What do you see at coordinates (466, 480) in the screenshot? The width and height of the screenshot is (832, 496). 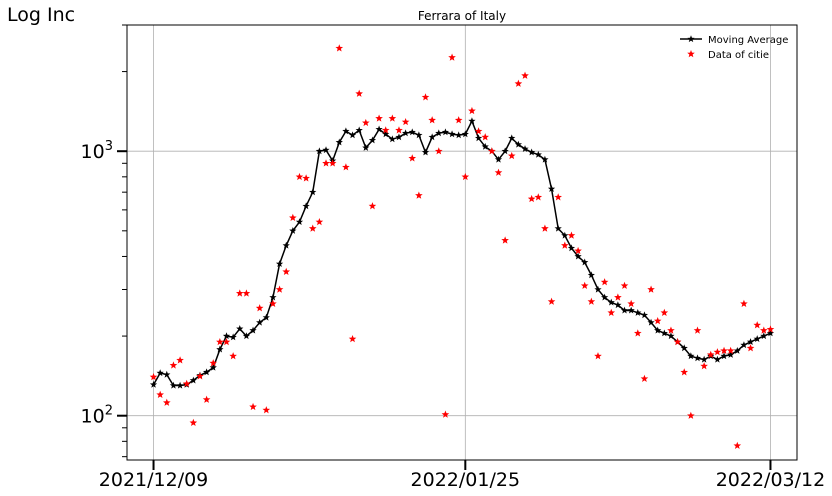 I see `x-tick-label: 2022/01/25` at bounding box center [466, 480].